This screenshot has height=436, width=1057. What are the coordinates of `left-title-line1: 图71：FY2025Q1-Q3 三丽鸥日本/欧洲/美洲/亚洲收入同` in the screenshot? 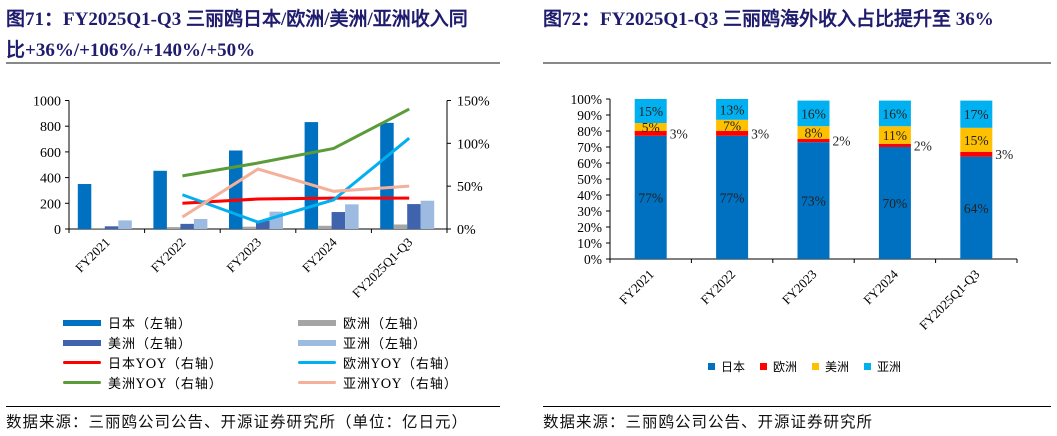 It's located at (237, 19).